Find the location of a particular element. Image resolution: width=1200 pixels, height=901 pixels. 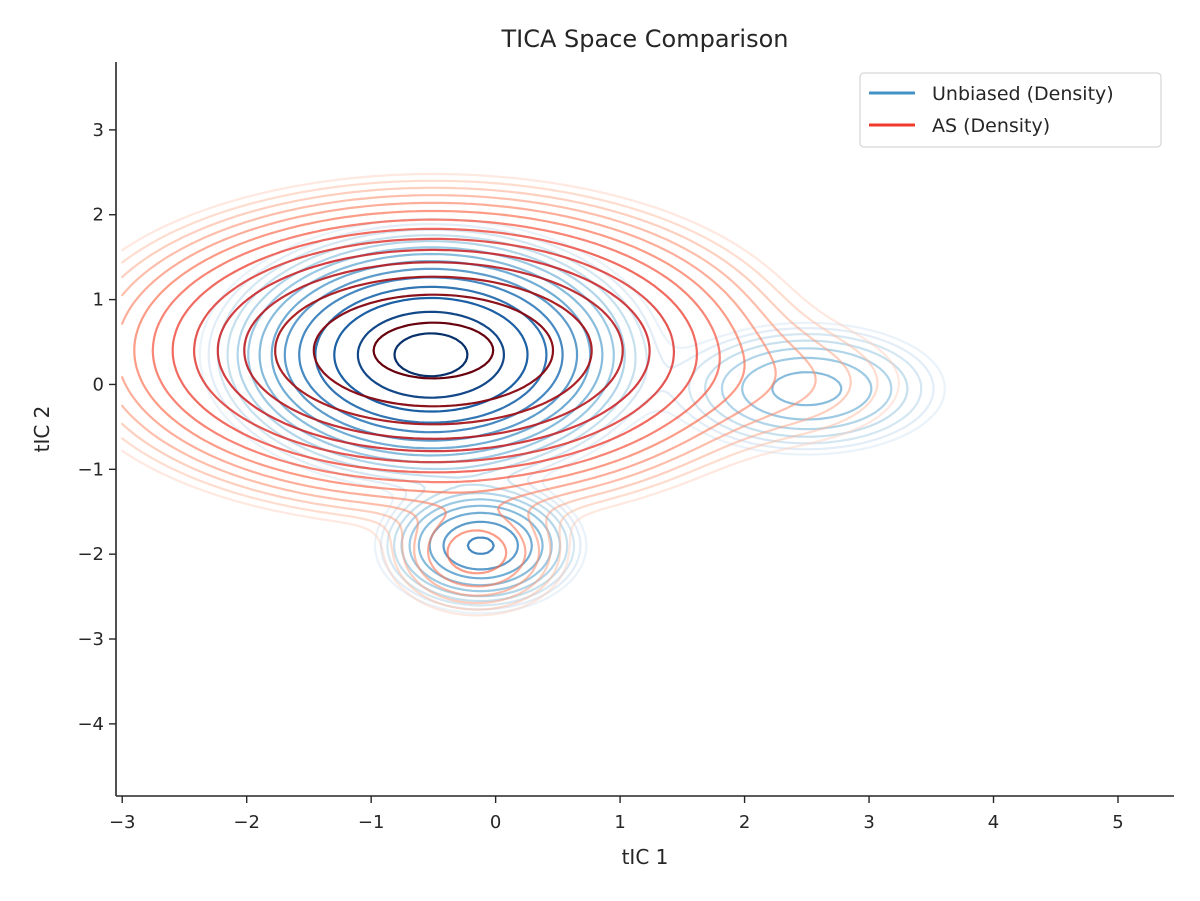

y-tick-label: −1 is located at coordinates (90, 469).